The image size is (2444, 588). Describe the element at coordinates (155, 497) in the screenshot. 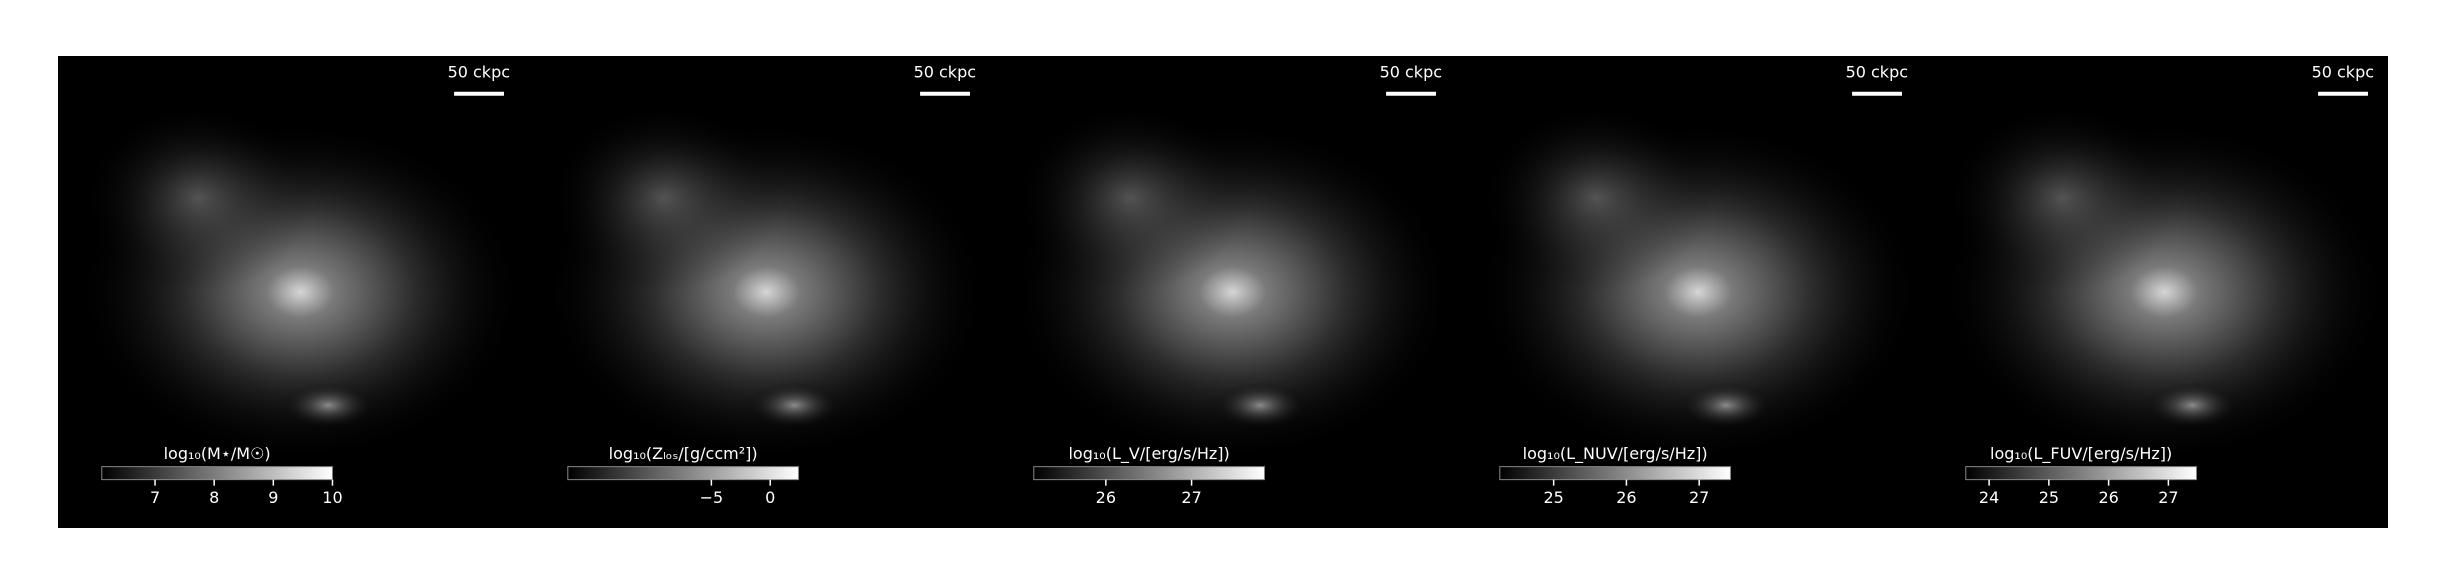

I see `colorbar-tick-label: 7` at that location.